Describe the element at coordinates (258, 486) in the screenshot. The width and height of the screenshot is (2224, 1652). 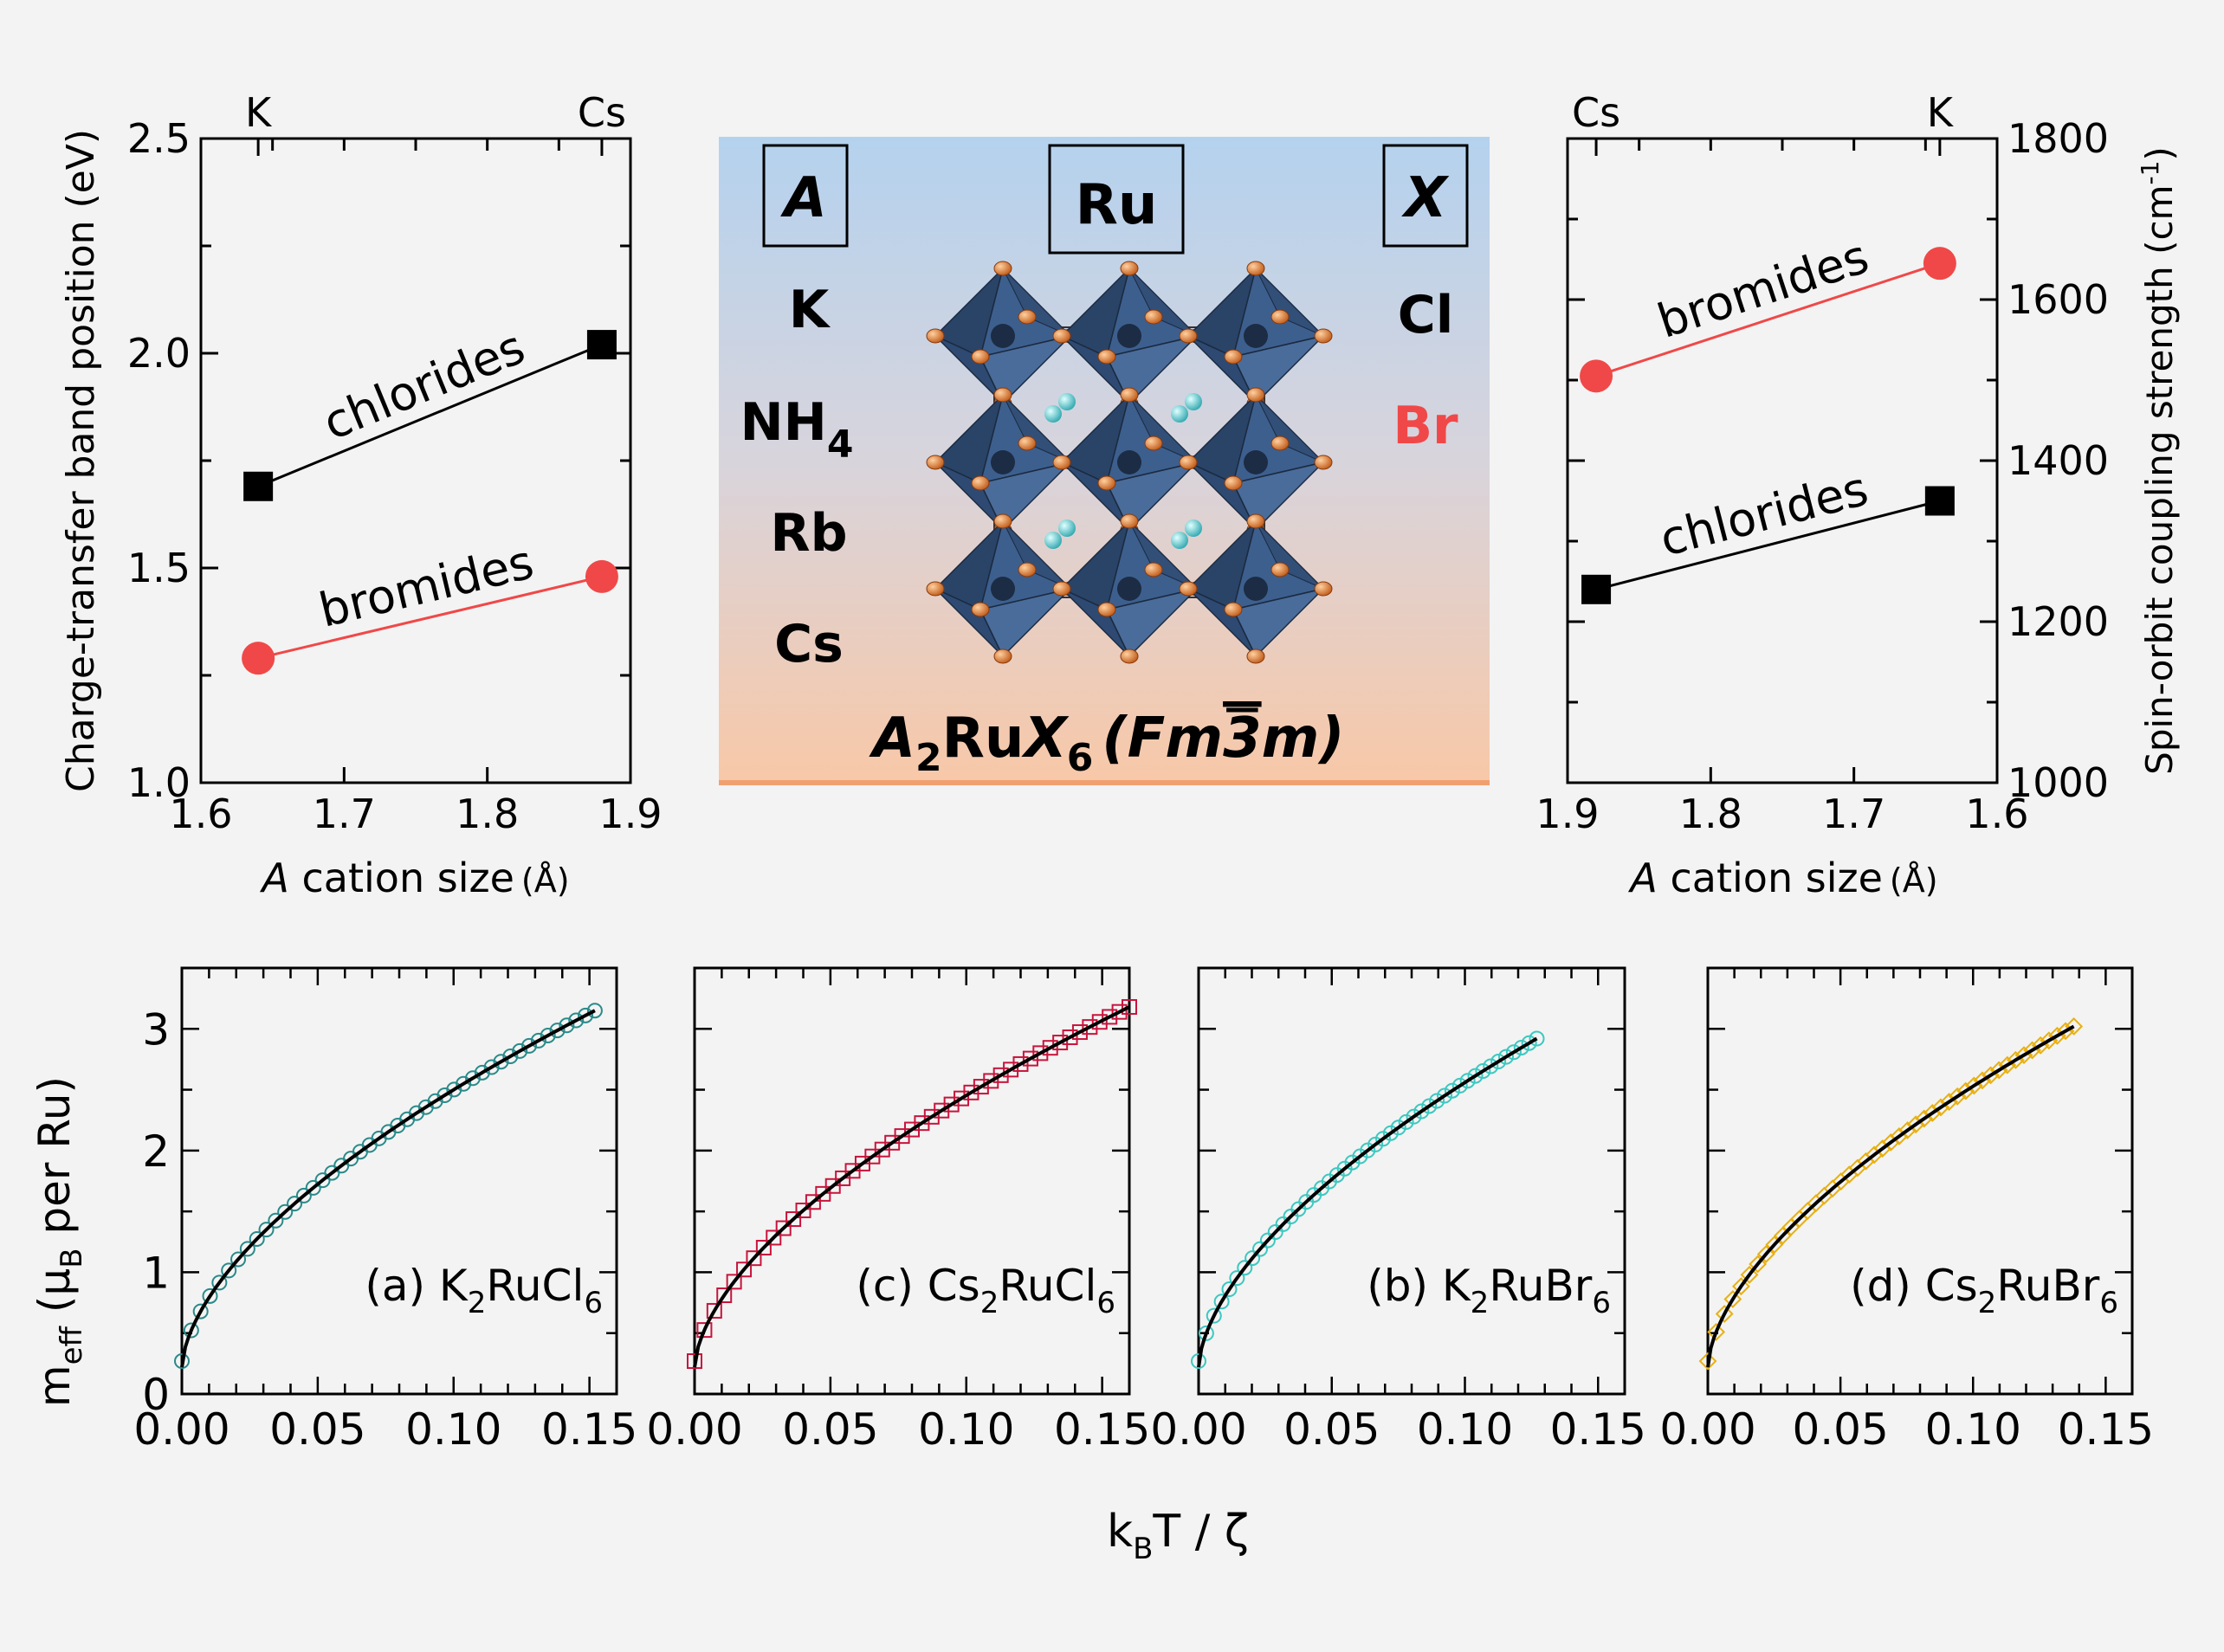
I see `ct-point-chlorides` at that location.